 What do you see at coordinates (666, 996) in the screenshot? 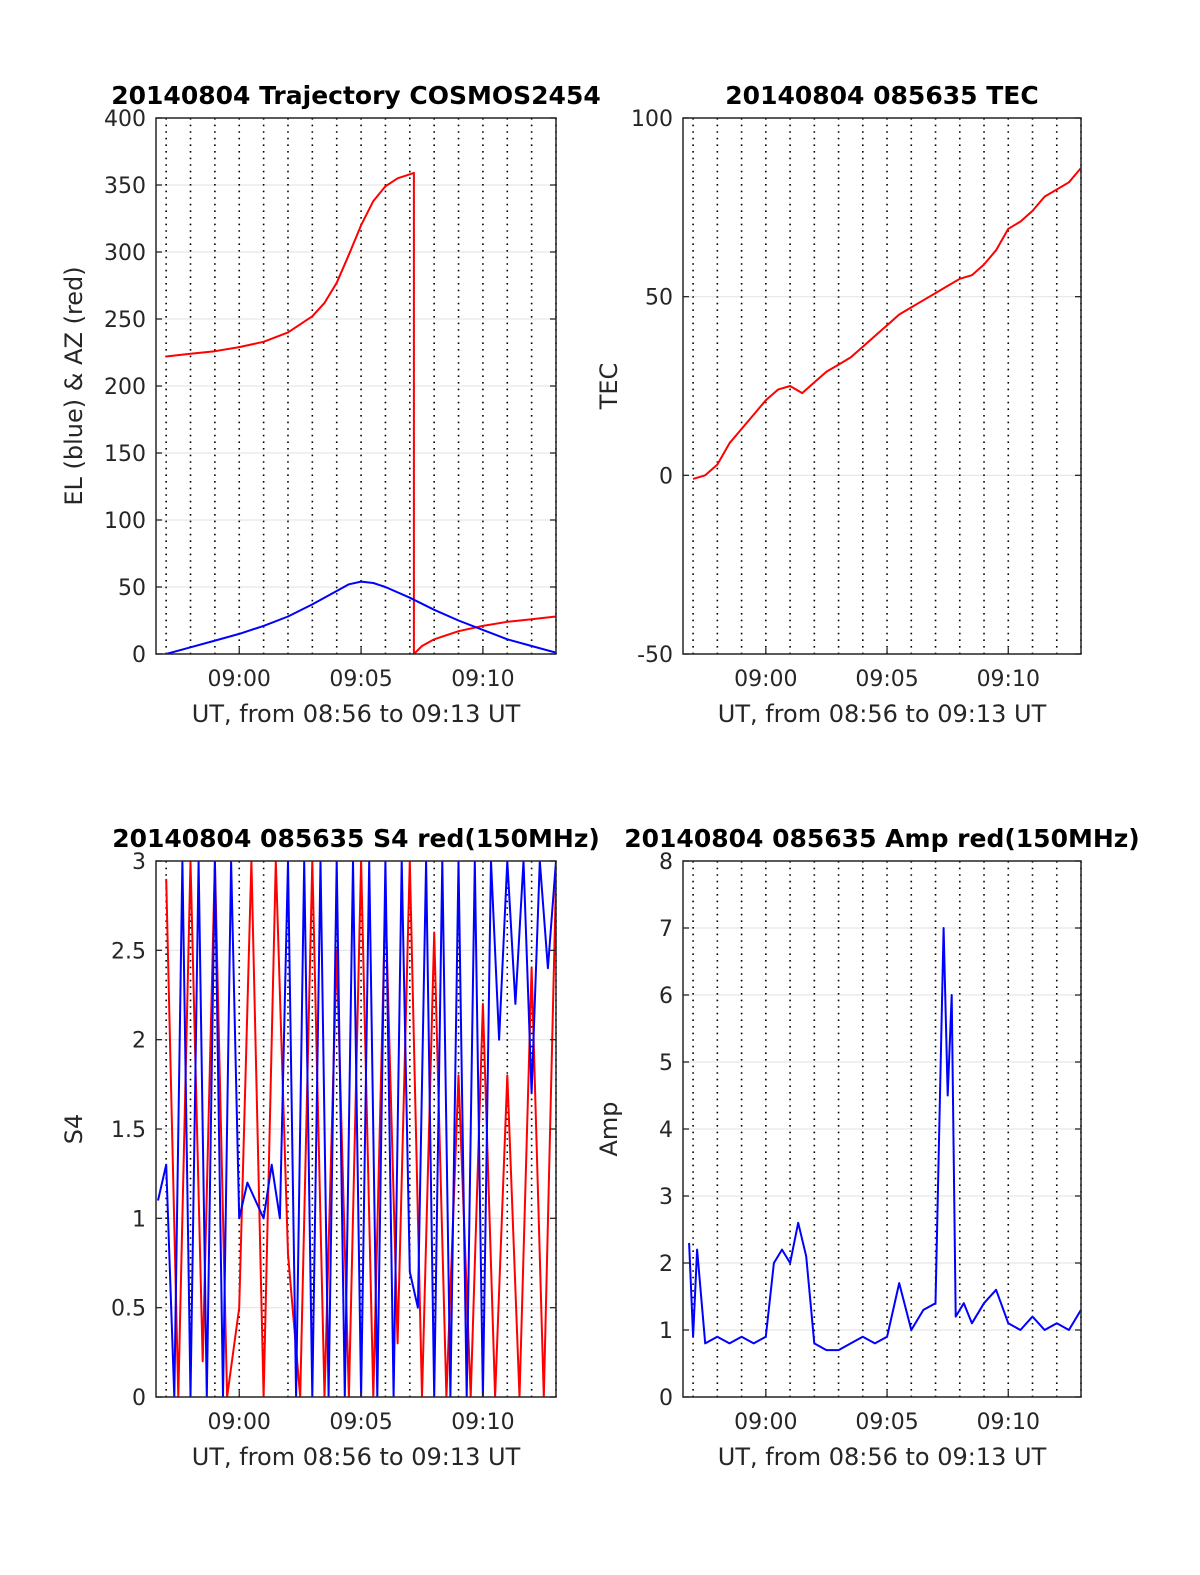
I see `y-tick-label: 6` at bounding box center [666, 996].